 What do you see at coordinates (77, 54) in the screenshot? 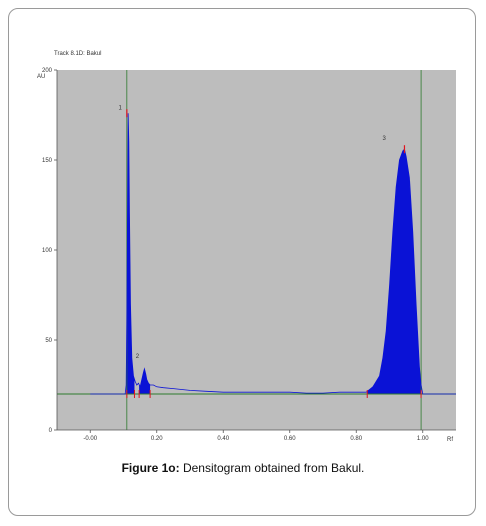
I see `chart-title: Track 8.1D: Bakul` at bounding box center [77, 54].